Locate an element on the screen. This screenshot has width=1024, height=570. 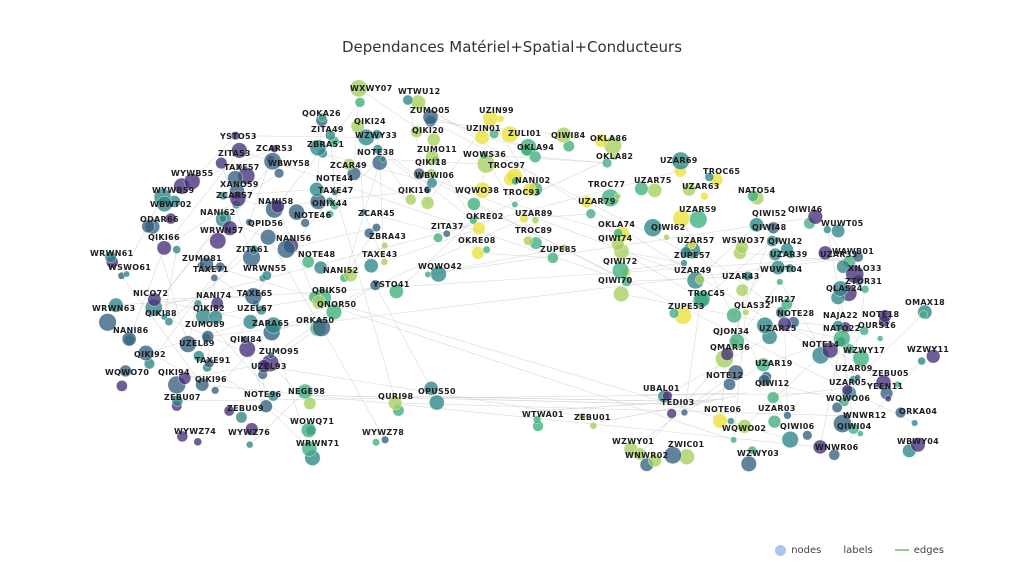
legend-edges-toggle: edges is located at coordinates (919, 550).